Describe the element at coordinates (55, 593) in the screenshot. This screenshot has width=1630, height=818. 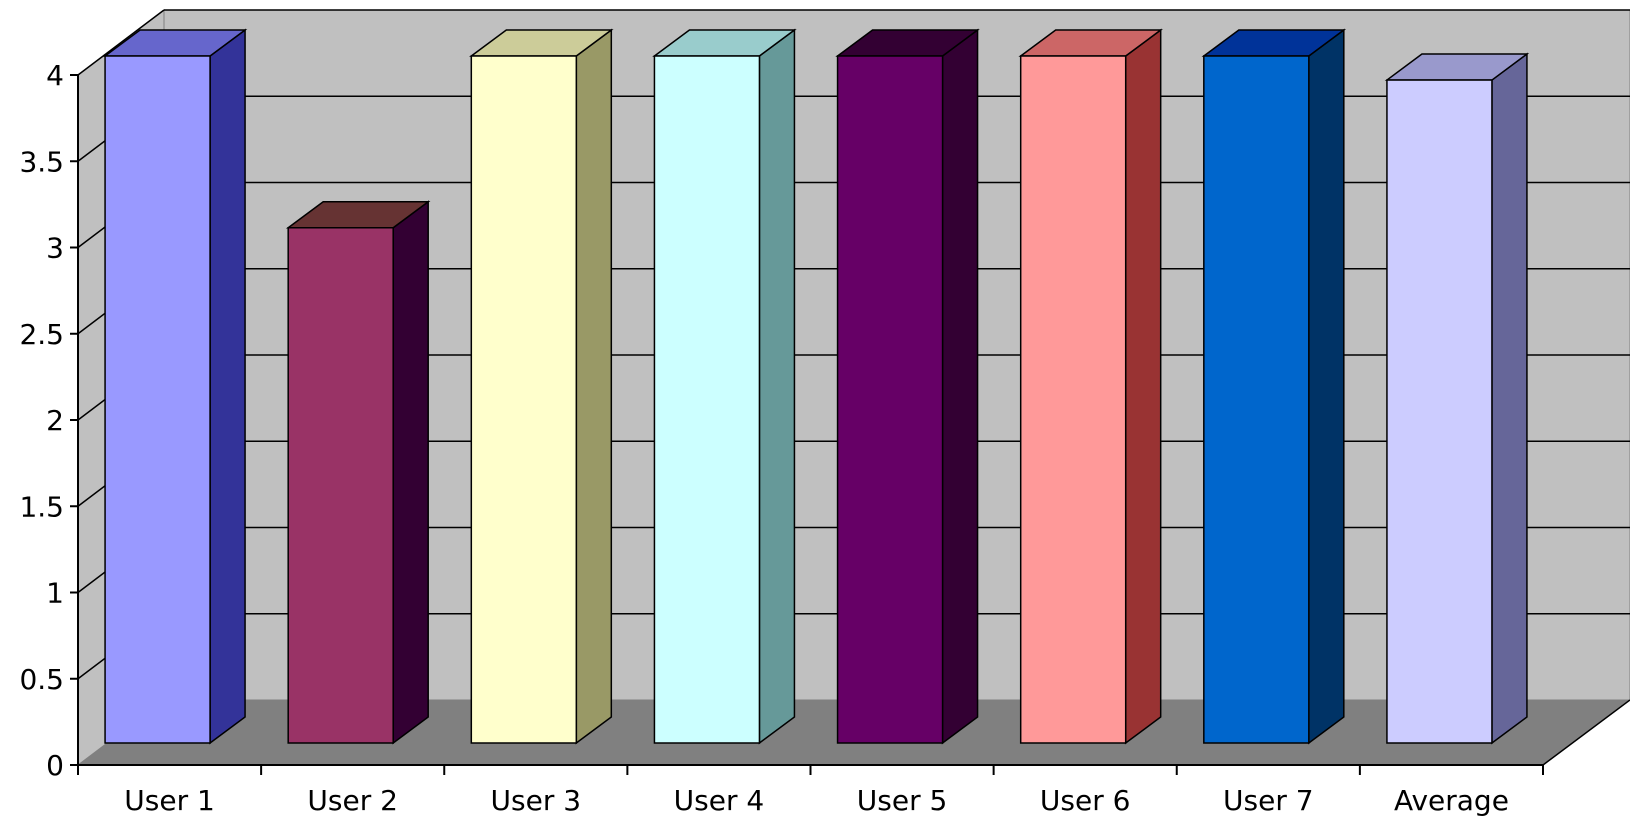
I see `y-tick-label: 1` at that location.